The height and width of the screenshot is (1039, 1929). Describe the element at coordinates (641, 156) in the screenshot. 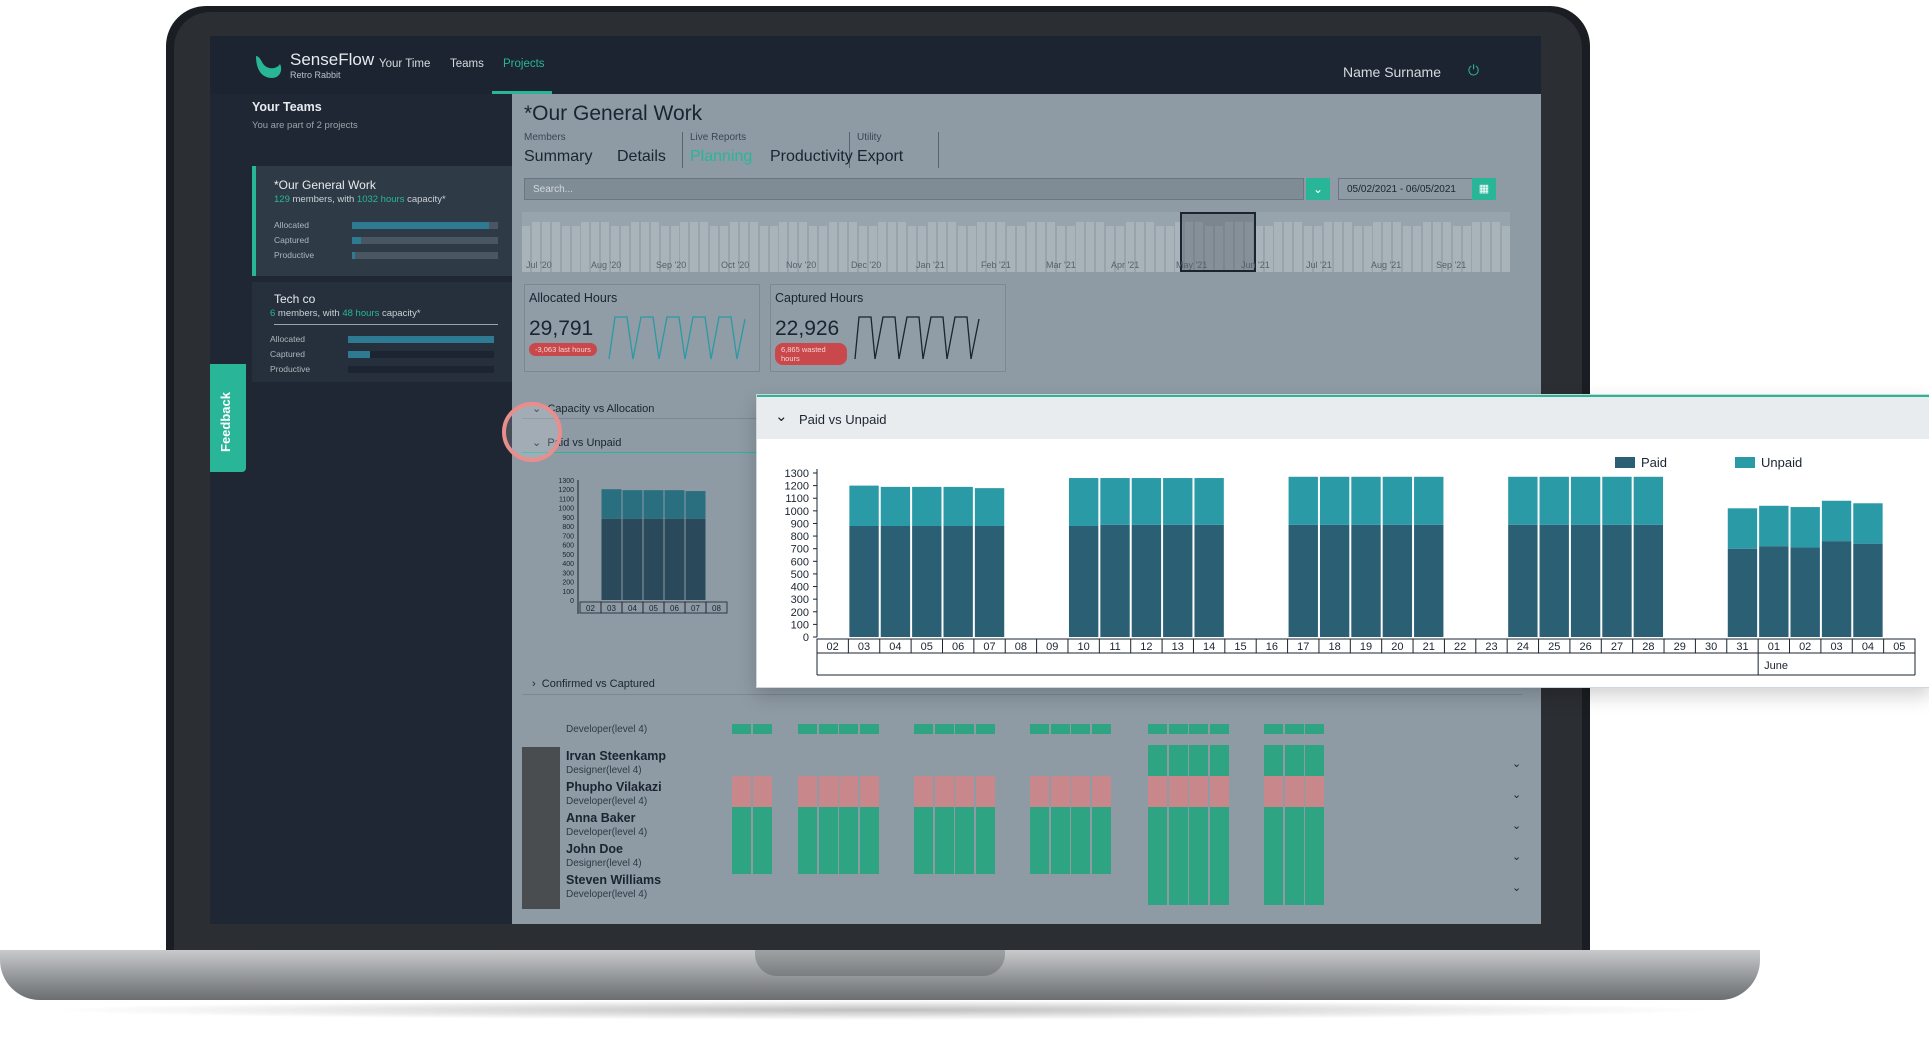

I see `tab-details: Details` at that location.